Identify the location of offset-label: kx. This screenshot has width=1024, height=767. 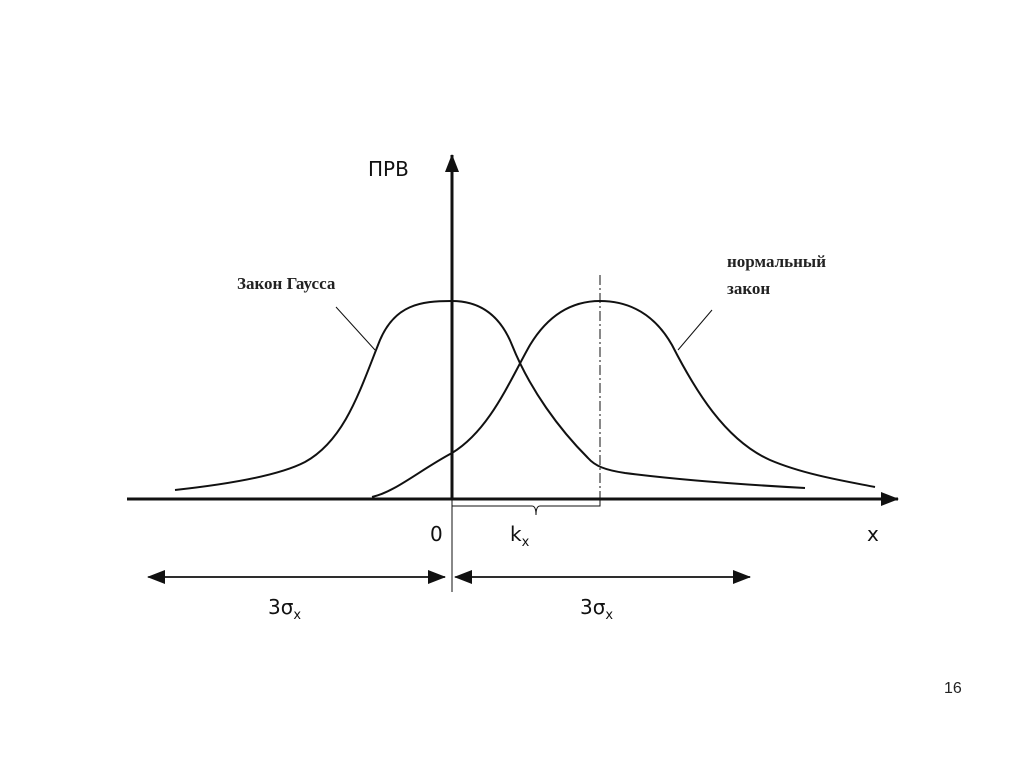
(520, 536).